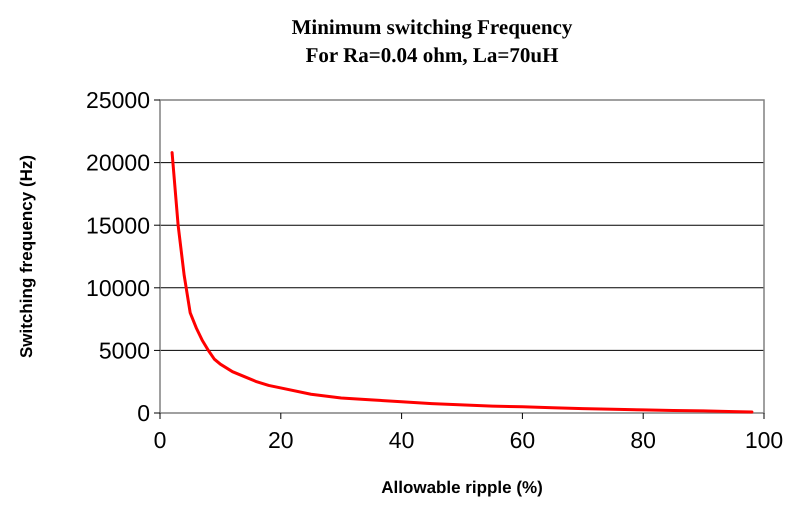 The image size is (802, 513). What do you see at coordinates (643, 440) in the screenshot?
I see `x-tick-label: 80` at bounding box center [643, 440].